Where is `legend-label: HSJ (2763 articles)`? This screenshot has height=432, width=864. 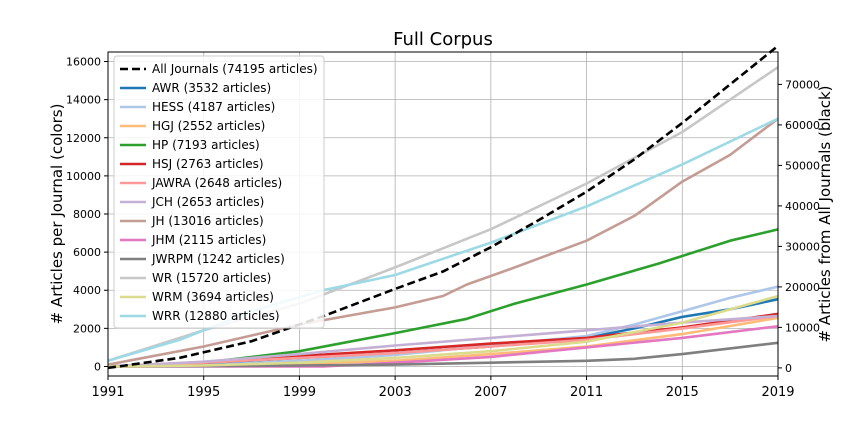
legend-label: HSJ (2763 articles) is located at coordinates (208, 164).